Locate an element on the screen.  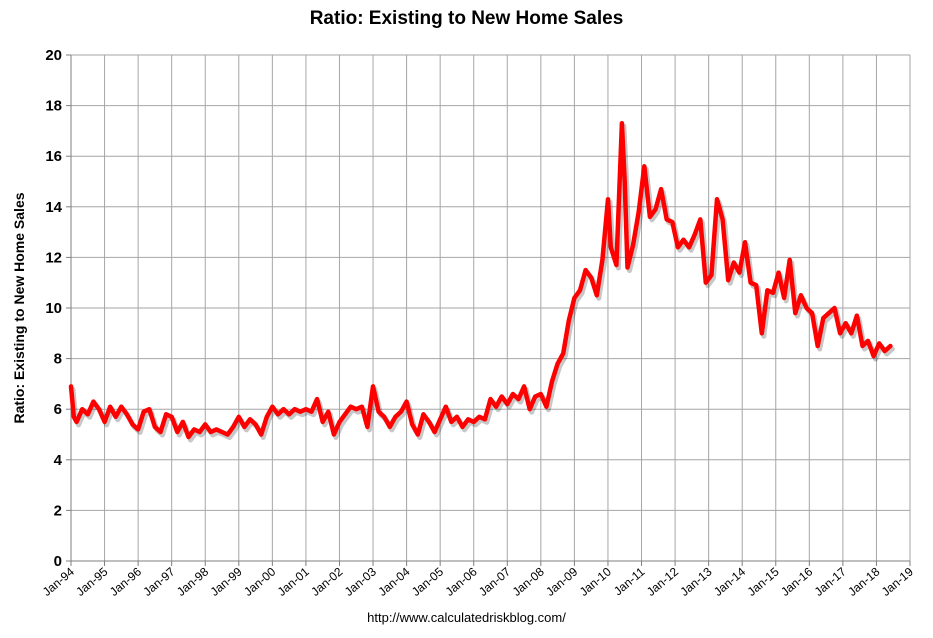
x-tick-label: Jan-00 is located at coordinates (259, 581).